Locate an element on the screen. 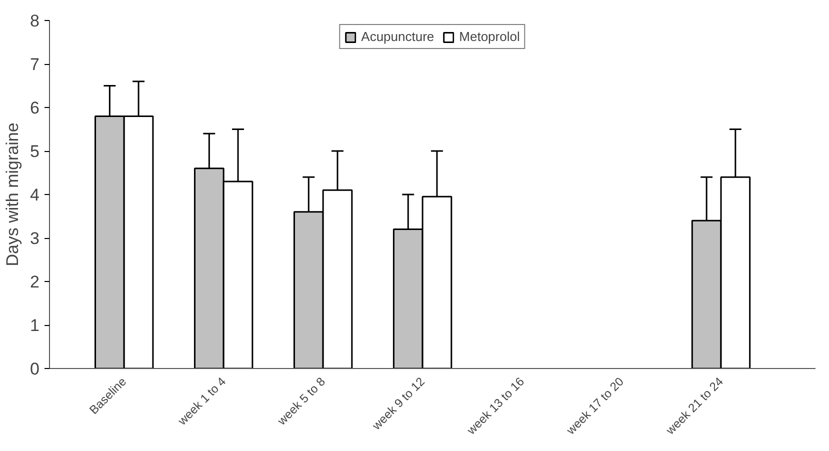  y-tick-label: 4 is located at coordinates (35, 195).